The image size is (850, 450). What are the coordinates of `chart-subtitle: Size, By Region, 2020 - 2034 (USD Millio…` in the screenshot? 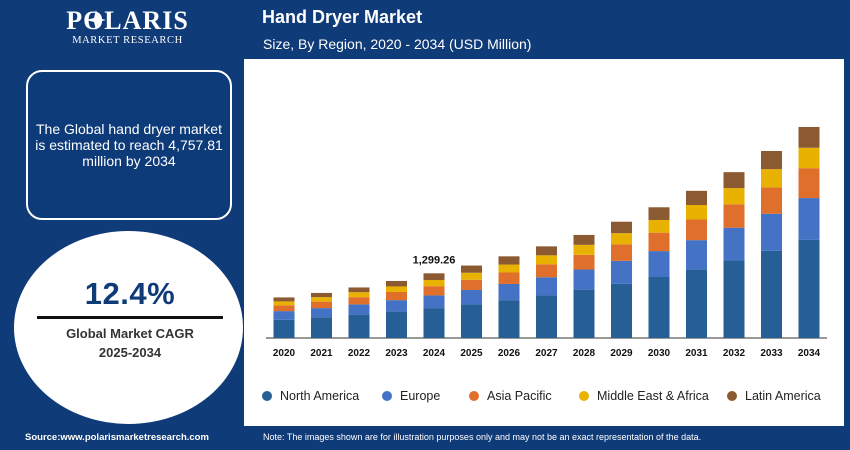 It's located at (397, 44).